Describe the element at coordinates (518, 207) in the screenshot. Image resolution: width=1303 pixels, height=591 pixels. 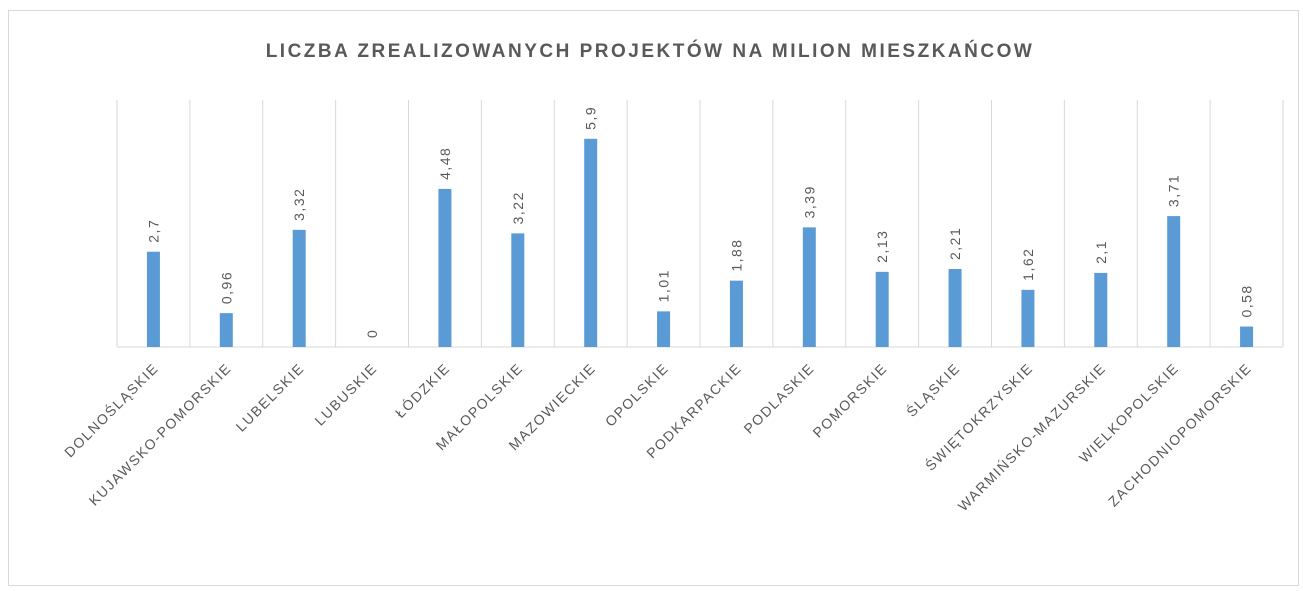
I see `data-label: 3,22` at that location.